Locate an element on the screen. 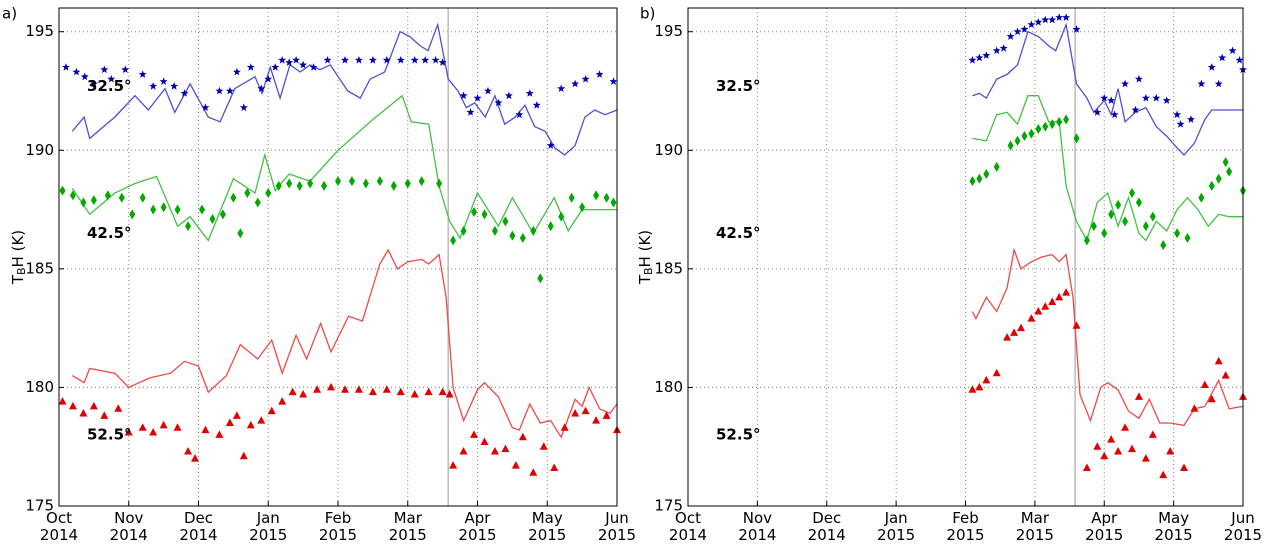 The width and height of the screenshot is (1273, 546). y-tick-label: 195 is located at coordinates (39, 31).